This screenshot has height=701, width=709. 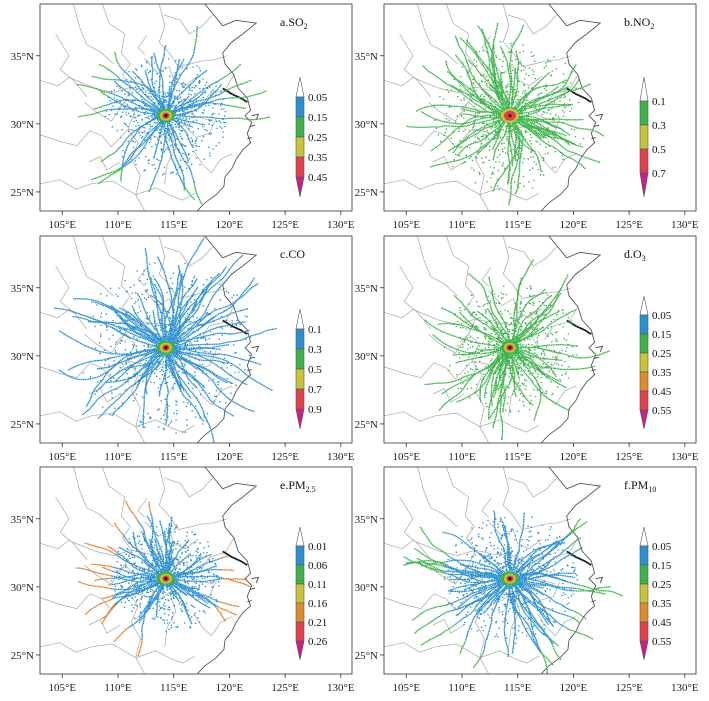 I want to click on river-mouth, so click(x=235, y=558).